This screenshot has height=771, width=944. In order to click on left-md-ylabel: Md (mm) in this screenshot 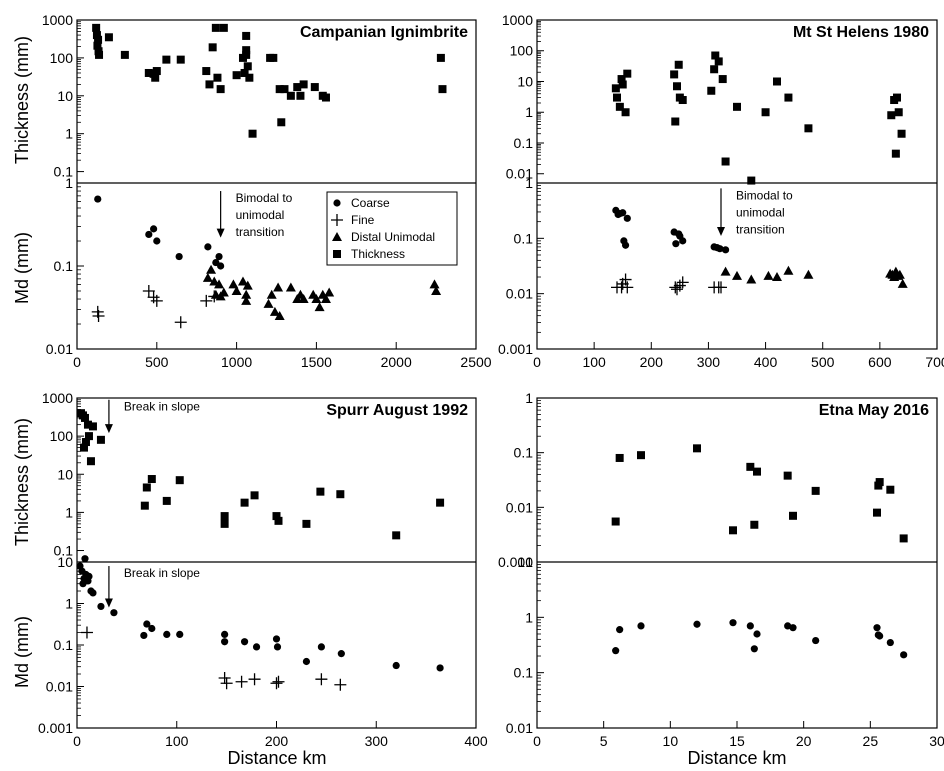, I will do `click(22, 268)`.